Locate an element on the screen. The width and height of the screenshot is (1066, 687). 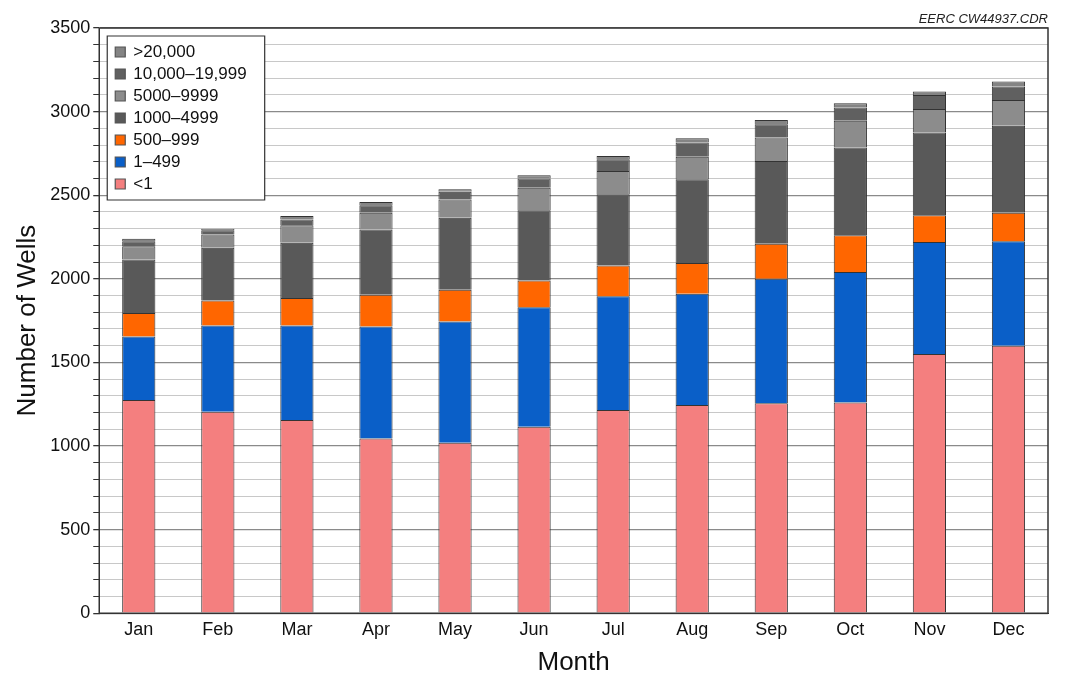
x-tick-label: May is located at coordinates (455, 628).